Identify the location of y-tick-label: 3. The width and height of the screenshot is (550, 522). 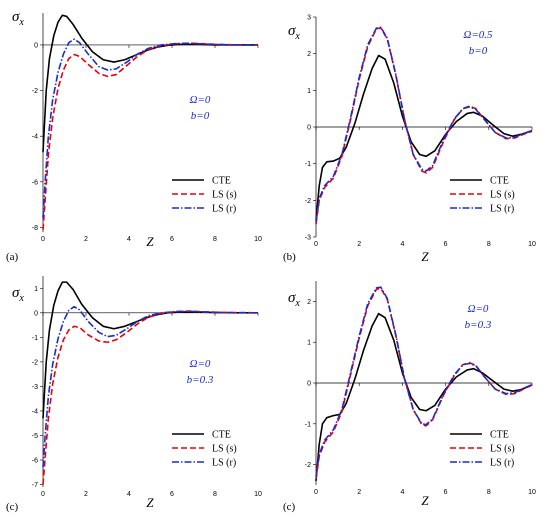
(309, 18).